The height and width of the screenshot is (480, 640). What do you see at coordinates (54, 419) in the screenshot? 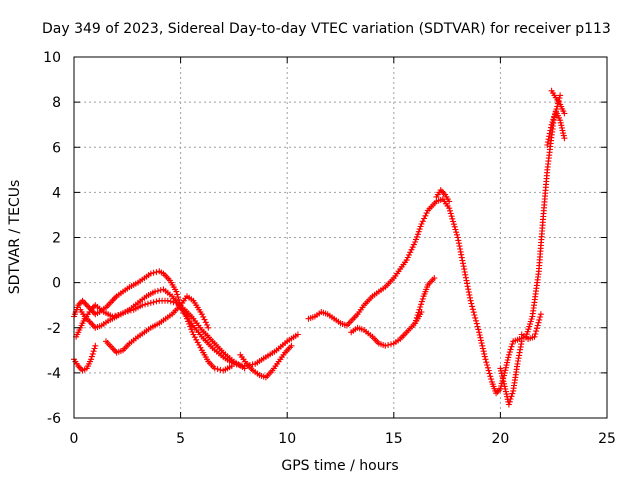
I see `y-tick-label: -6` at bounding box center [54, 419].